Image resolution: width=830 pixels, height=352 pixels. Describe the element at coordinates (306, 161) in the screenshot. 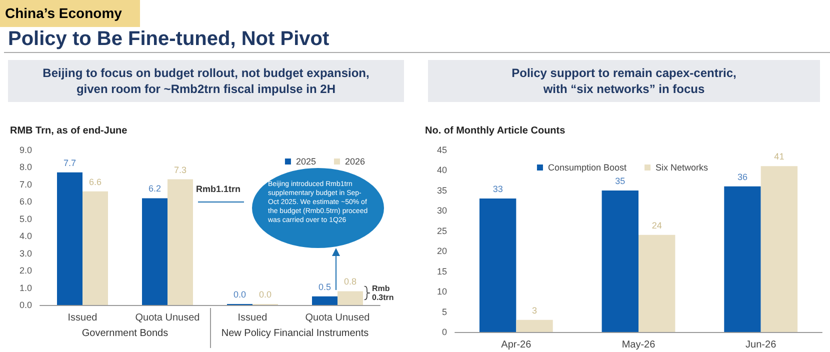

I see `legend-label: 2025` at that location.